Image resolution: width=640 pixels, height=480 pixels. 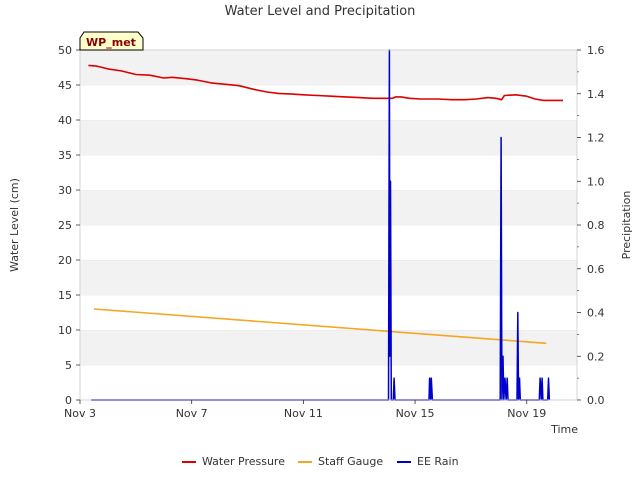 What do you see at coordinates (80, 413) in the screenshot?
I see `x-tick-label: Nov 3` at bounding box center [80, 413].